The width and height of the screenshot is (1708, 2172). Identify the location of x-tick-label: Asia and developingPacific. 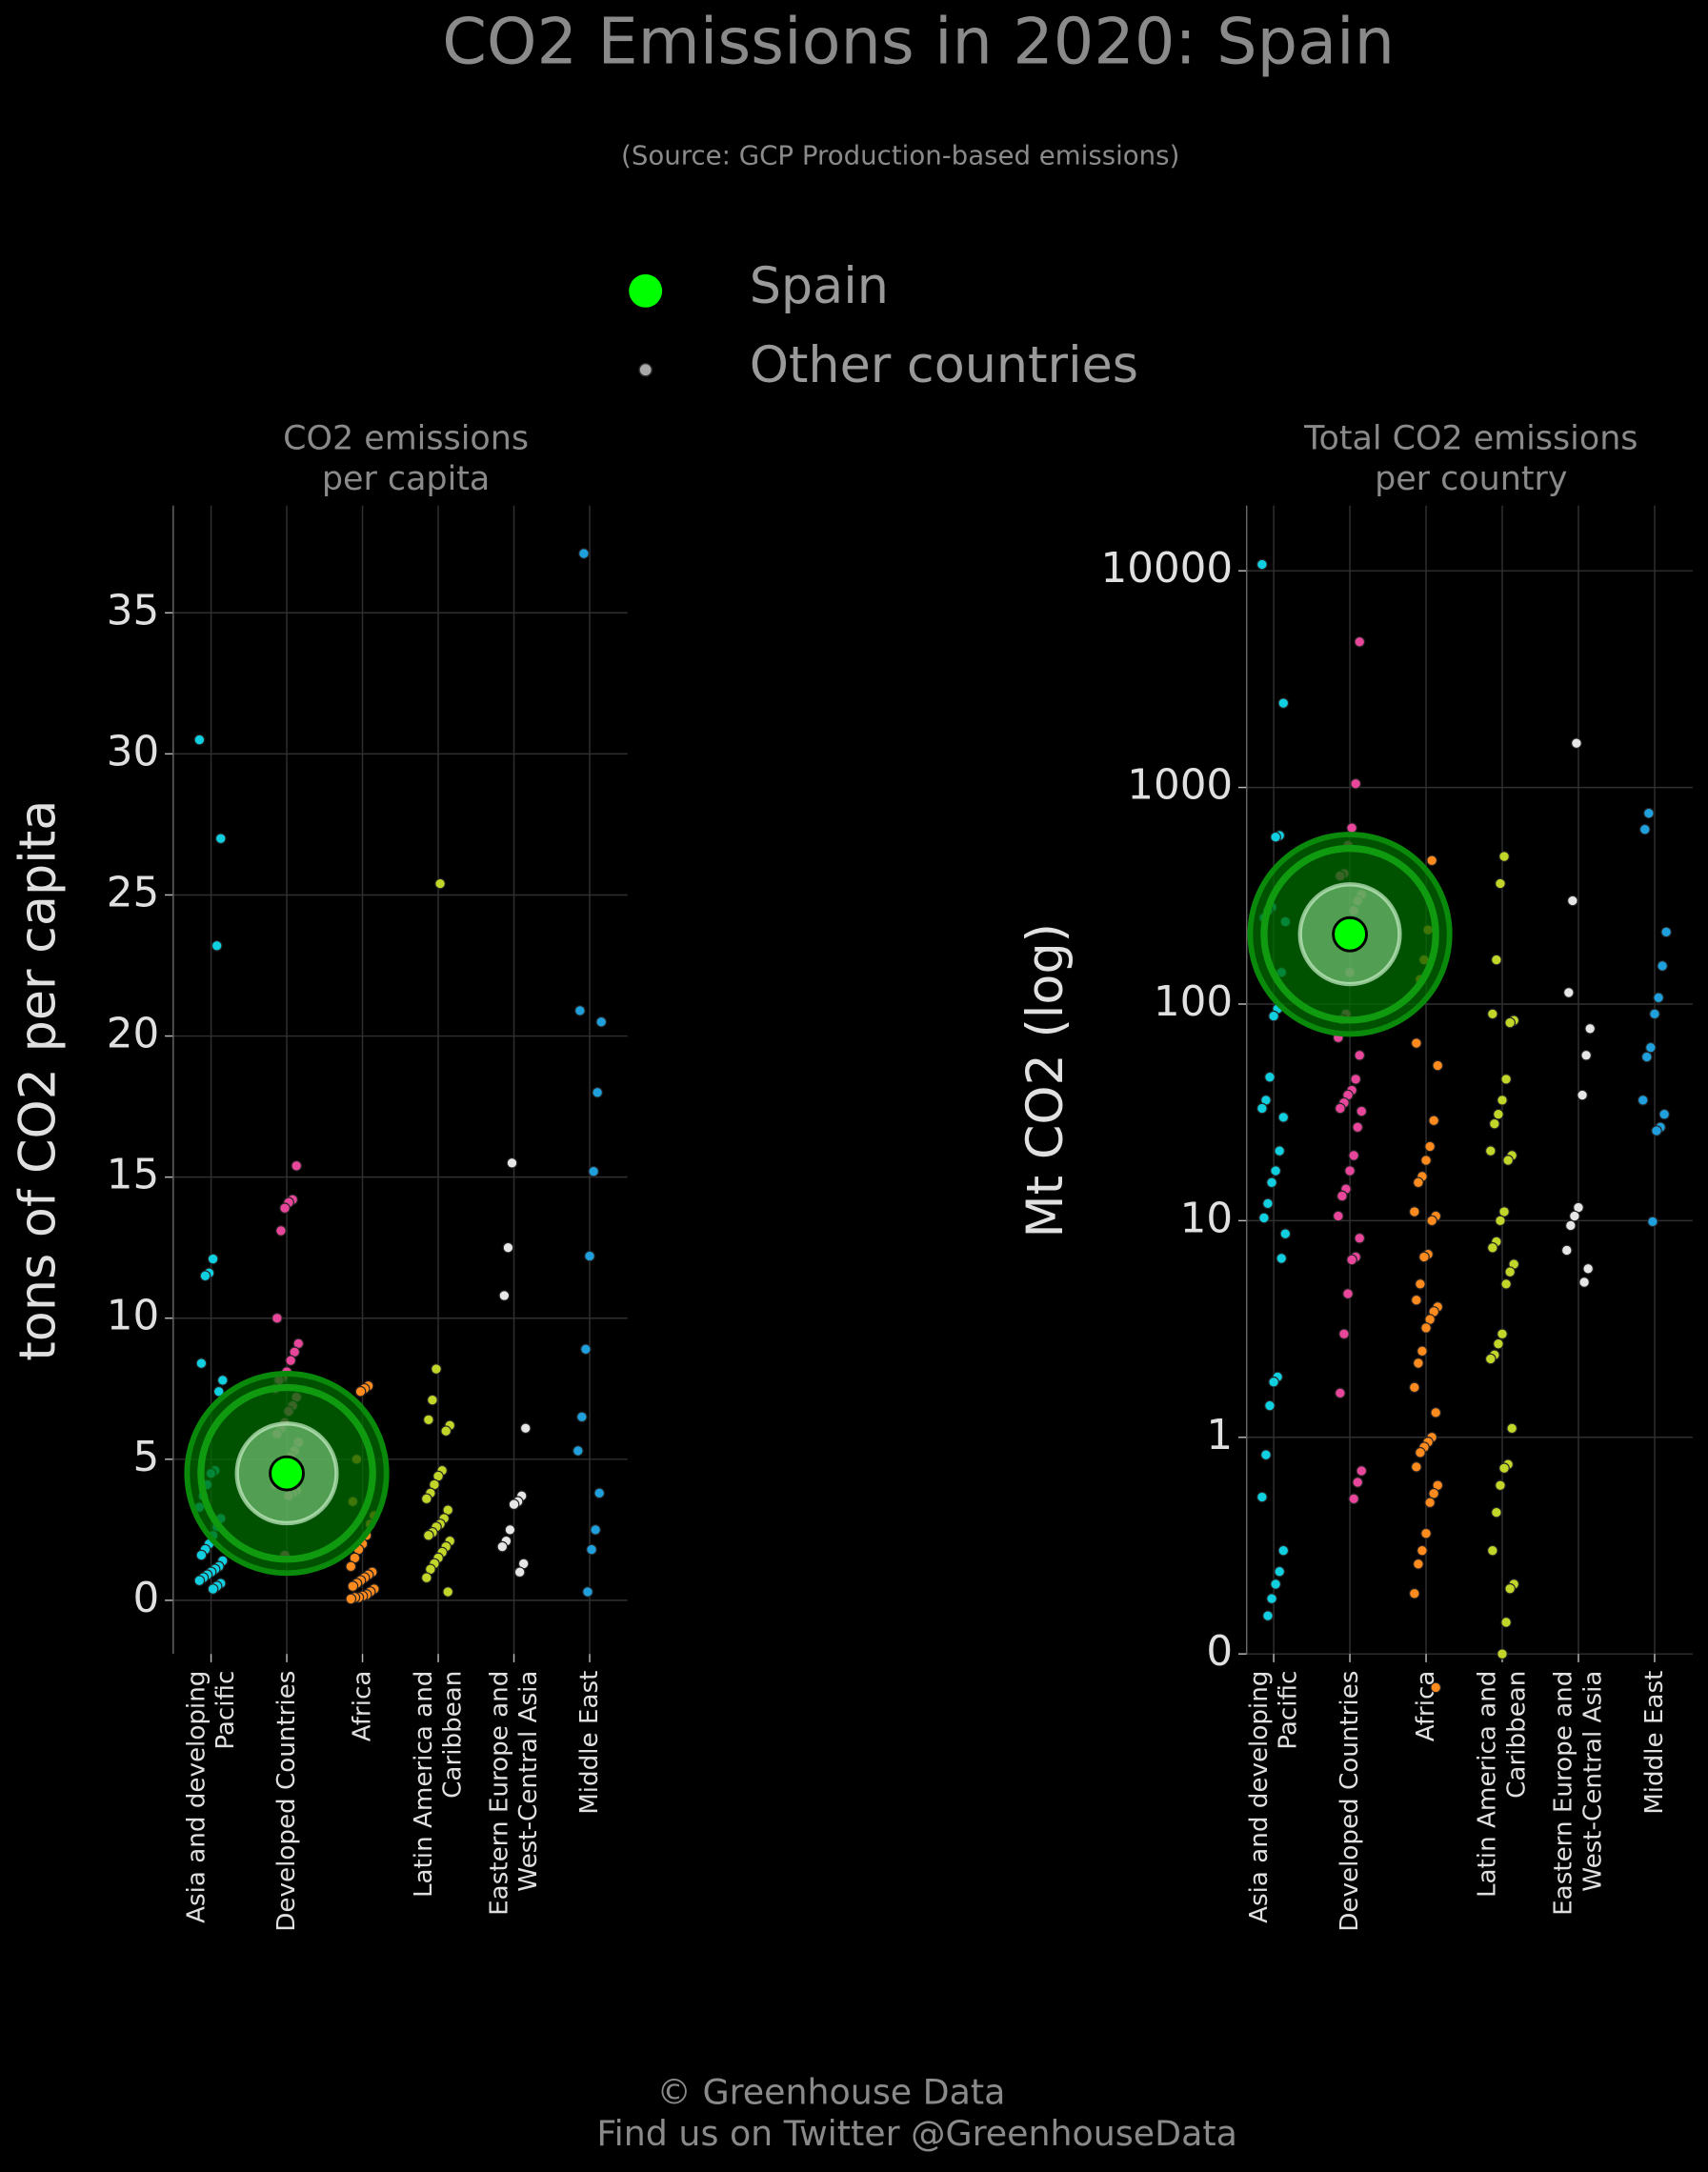
(1273, 1797).